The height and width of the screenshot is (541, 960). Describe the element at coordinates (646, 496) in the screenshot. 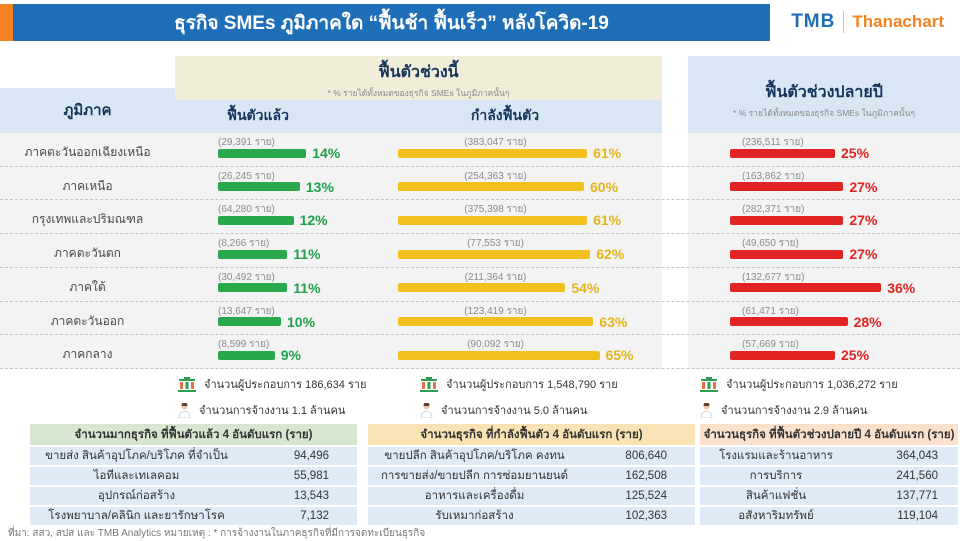

I see `sector-value: 125,524` at that location.